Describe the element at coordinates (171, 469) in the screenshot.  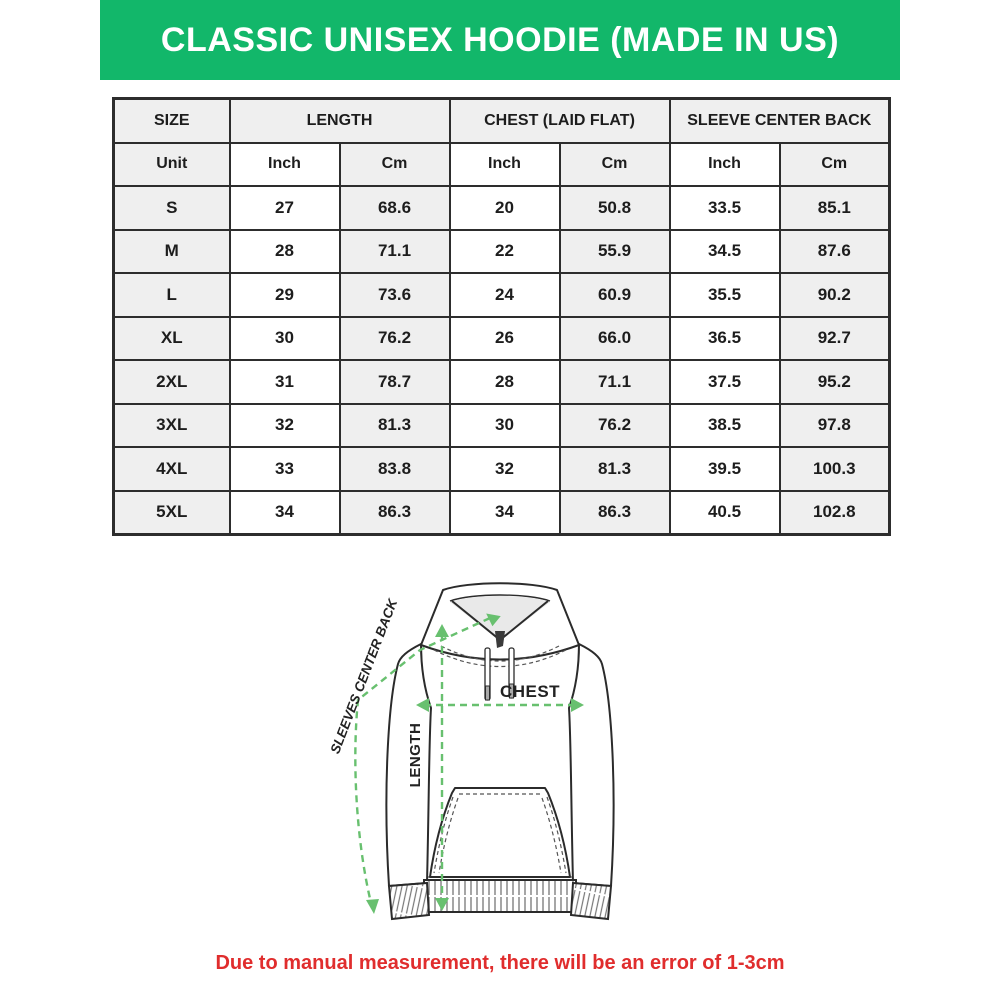
I see `size-cell: 4XL` at that location.